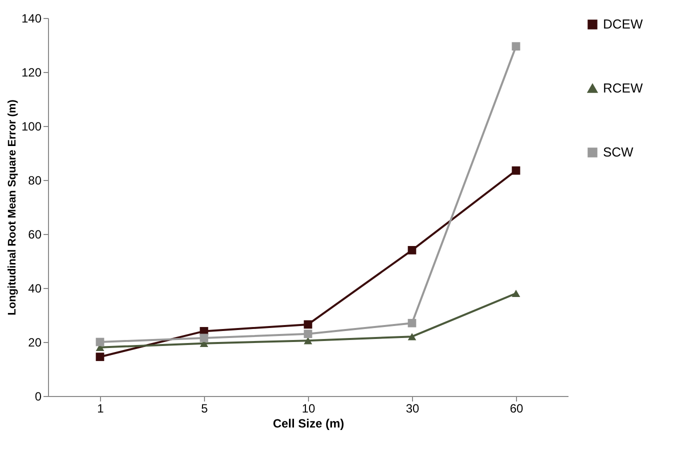  I want to click on y-tick-label: 20, so click(35, 343).